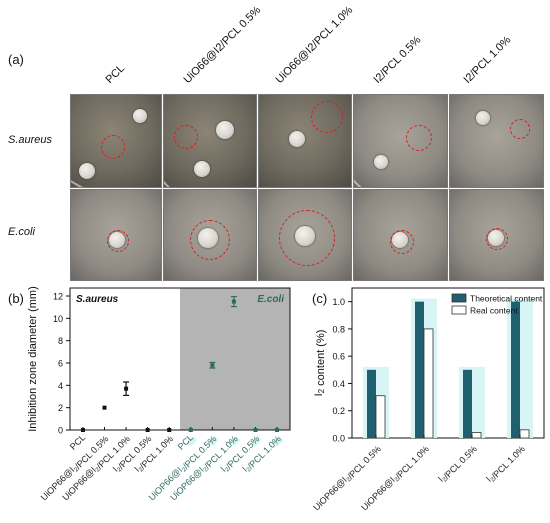 The height and width of the screenshot is (523, 550). What do you see at coordinates (397, 60) in the screenshot?
I see `column-header-i2-0-5: I2/PCL 0.5%` at bounding box center [397, 60].